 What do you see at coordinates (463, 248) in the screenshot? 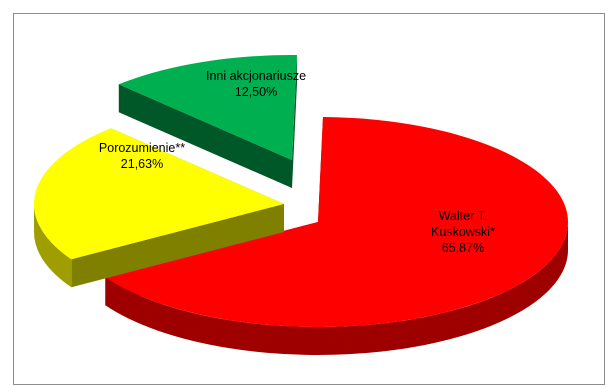
I see `slice-value-walter: 65,87%` at bounding box center [463, 248].